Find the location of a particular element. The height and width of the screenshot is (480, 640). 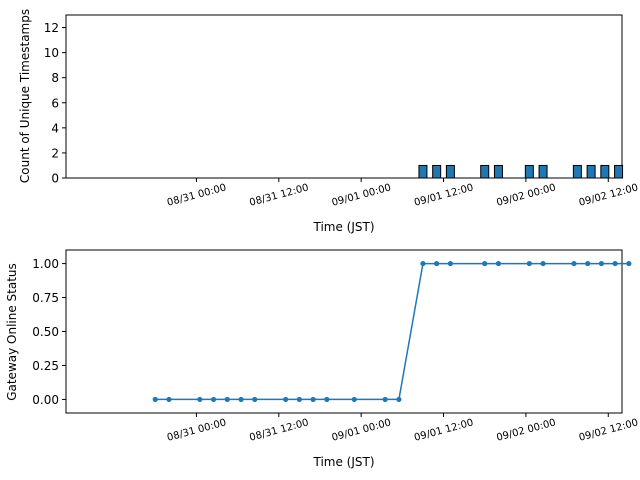

top-bars is located at coordinates (521, 171).